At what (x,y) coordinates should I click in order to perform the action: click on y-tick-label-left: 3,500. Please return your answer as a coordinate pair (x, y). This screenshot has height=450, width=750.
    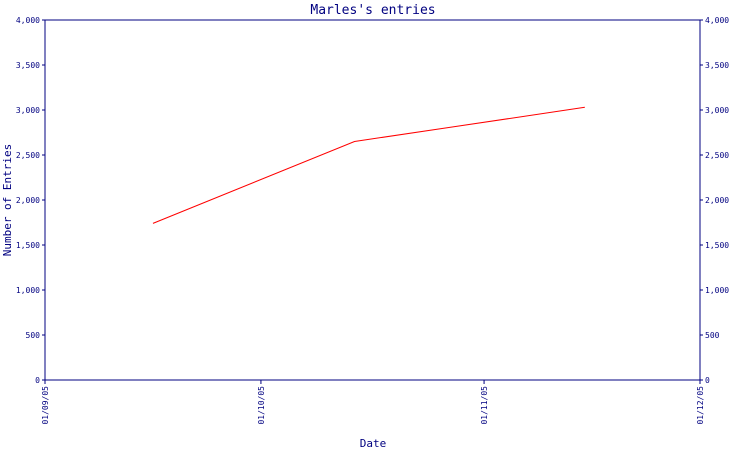
    Looking at the image, I should click on (28, 65).